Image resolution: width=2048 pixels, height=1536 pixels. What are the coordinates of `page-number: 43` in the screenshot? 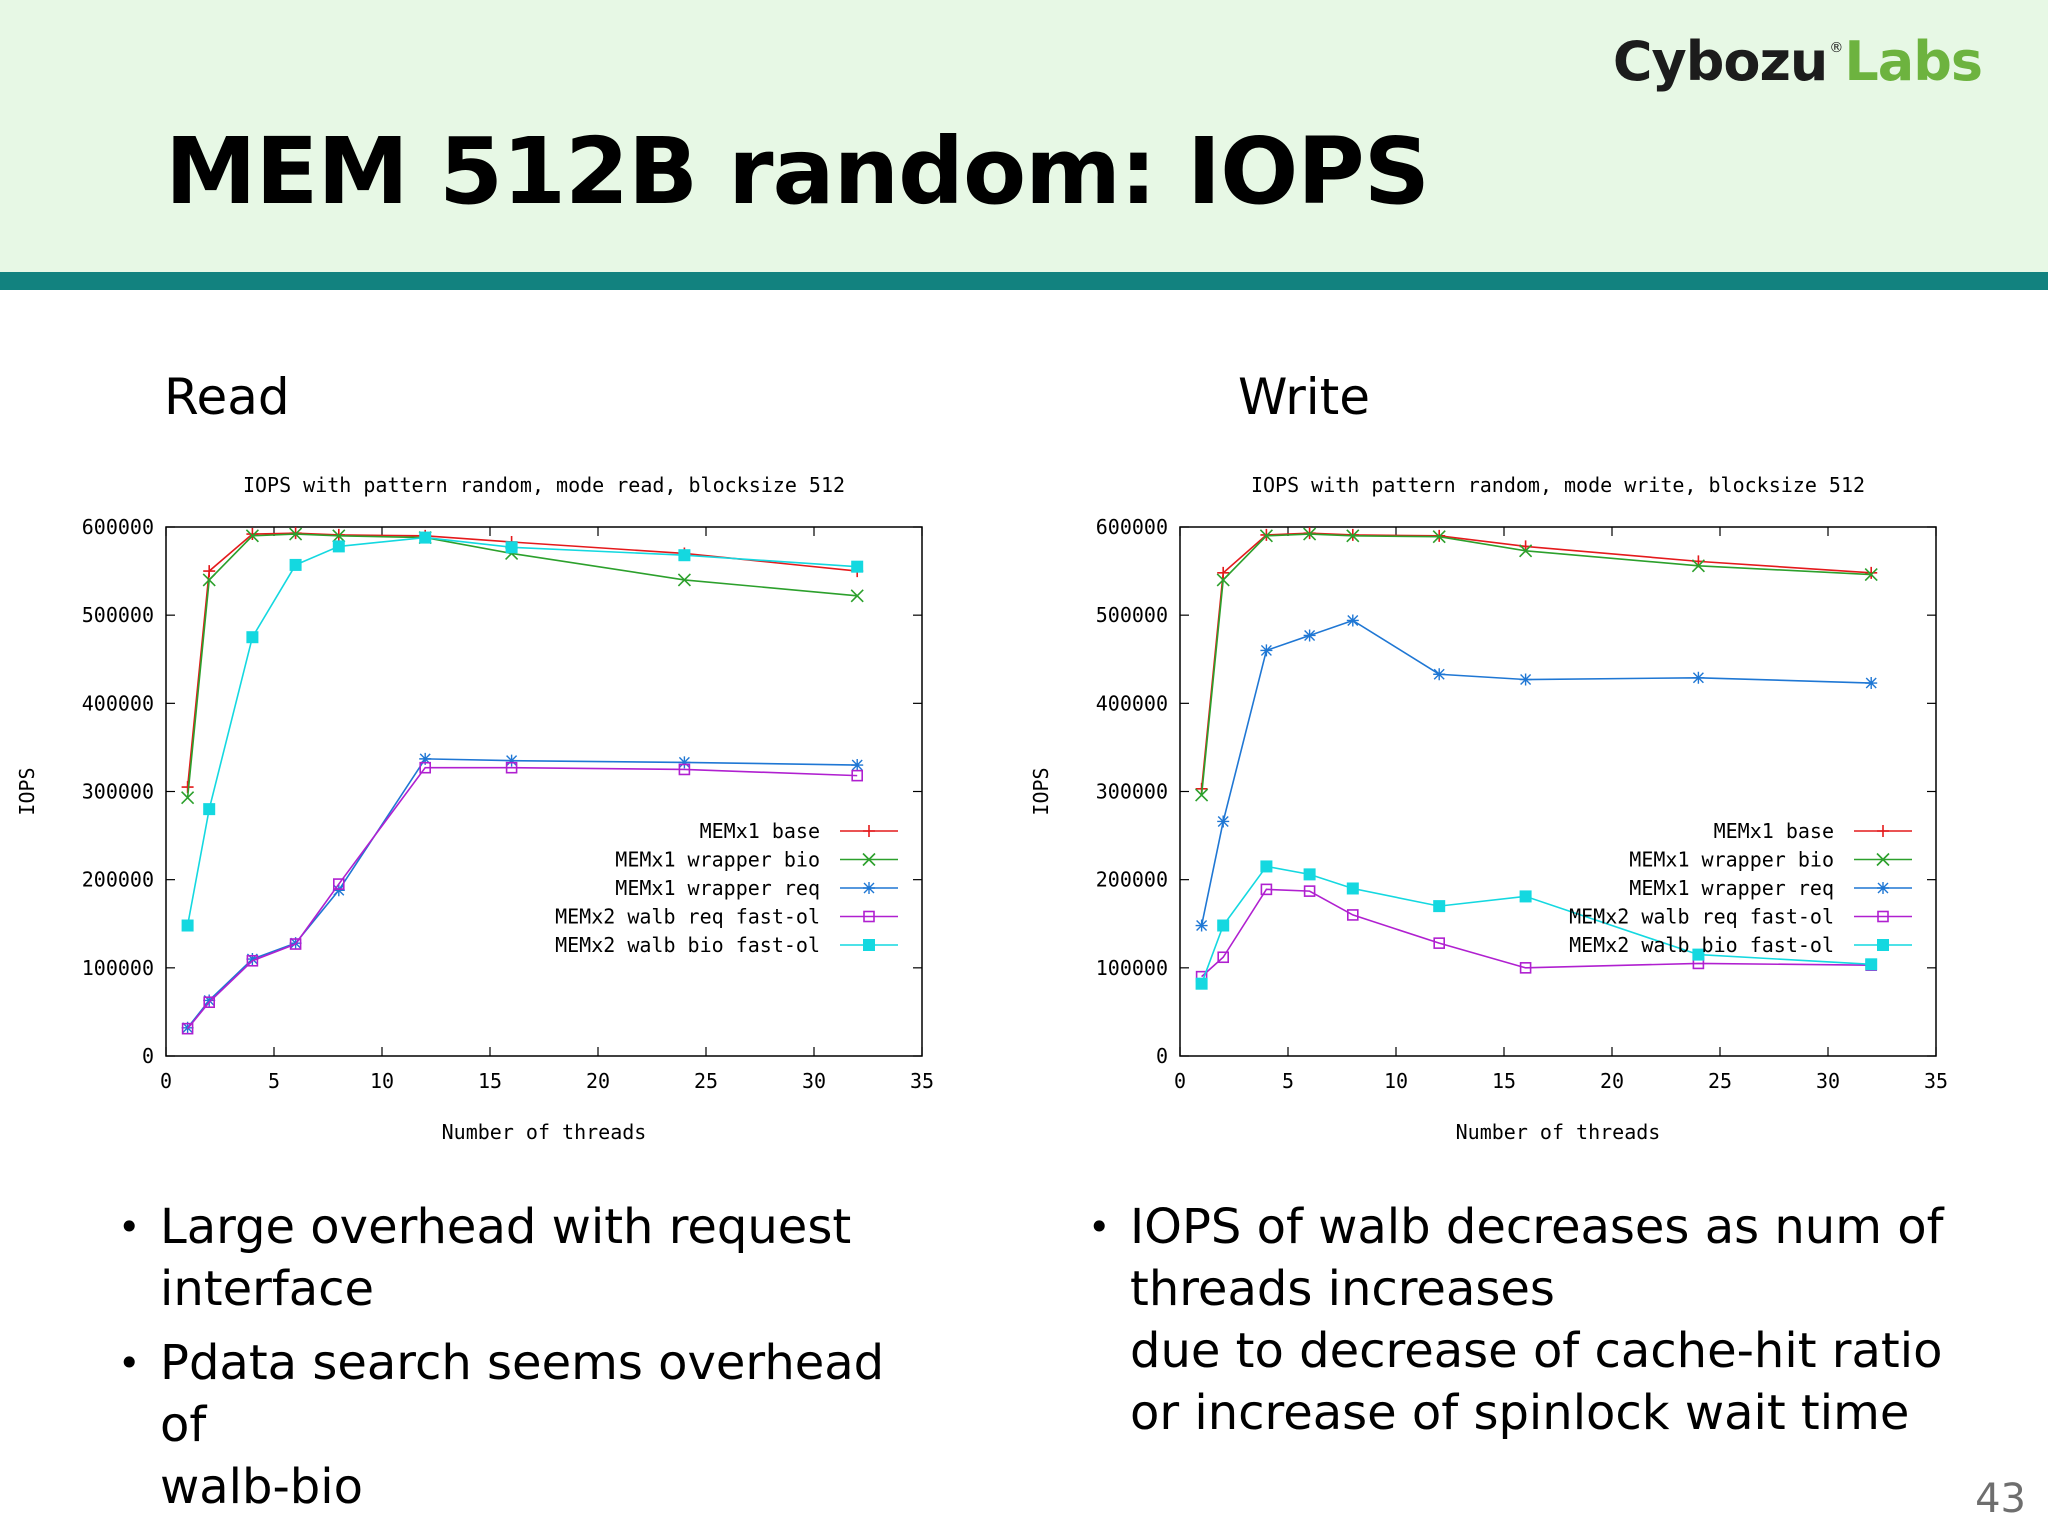 It's located at (2000, 1499).